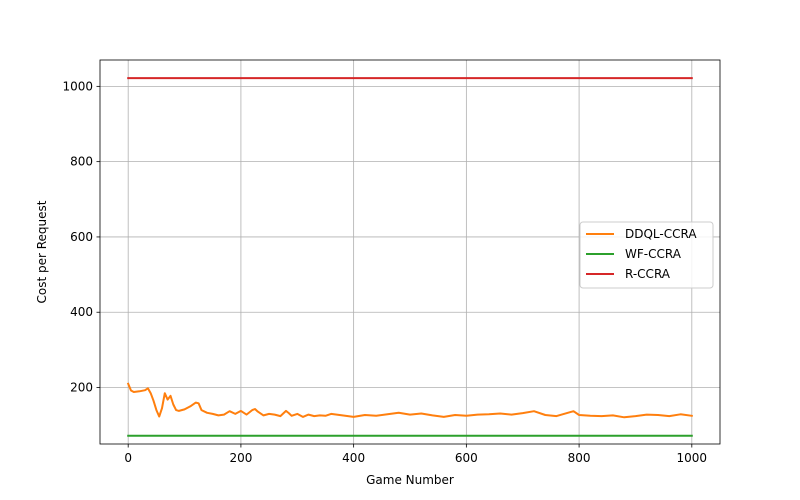 The width and height of the screenshot is (800, 500). What do you see at coordinates (653, 254) in the screenshot?
I see `legend-label-wf-ccra: WF-CCRA` at bounding box center [653, 254].